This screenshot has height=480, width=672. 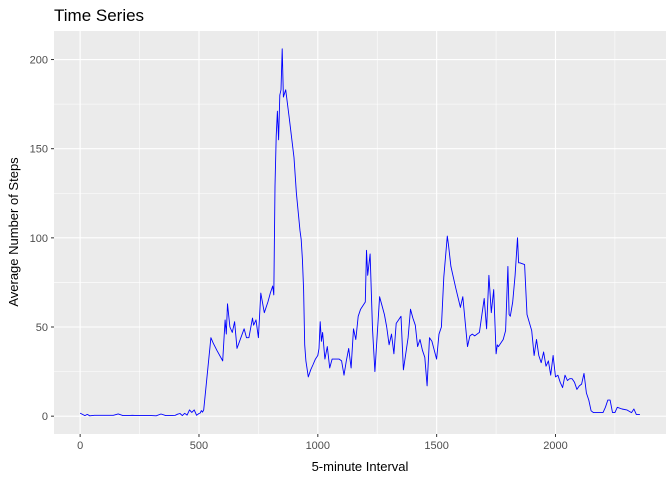 I want to click on y-axis-ticks: 0 50 100 150 200, so click(x=42, y=239).